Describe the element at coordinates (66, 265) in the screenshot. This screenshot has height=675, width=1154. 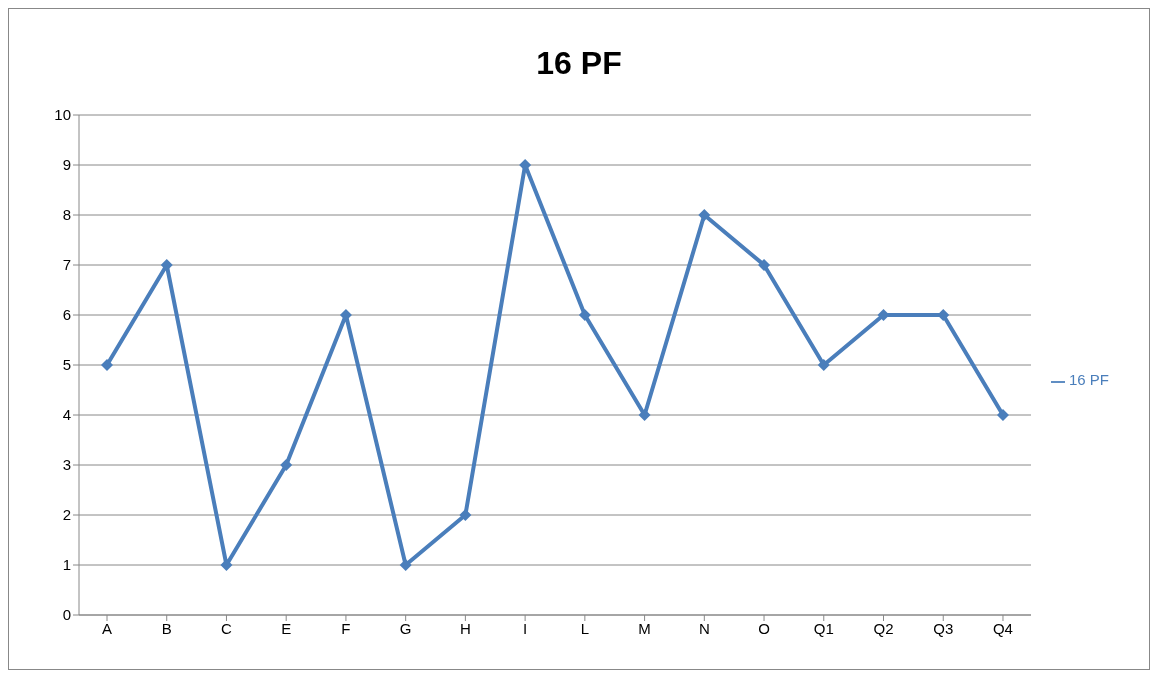
I see `y-tick-label: 7` at that location.